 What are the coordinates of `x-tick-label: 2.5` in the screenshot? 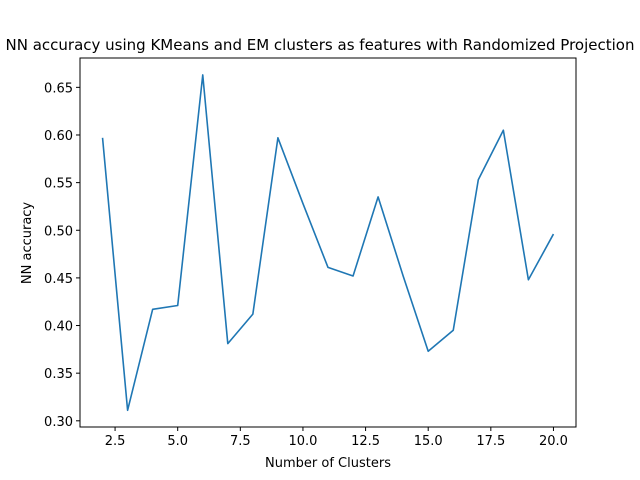 It's located at (115, 441).